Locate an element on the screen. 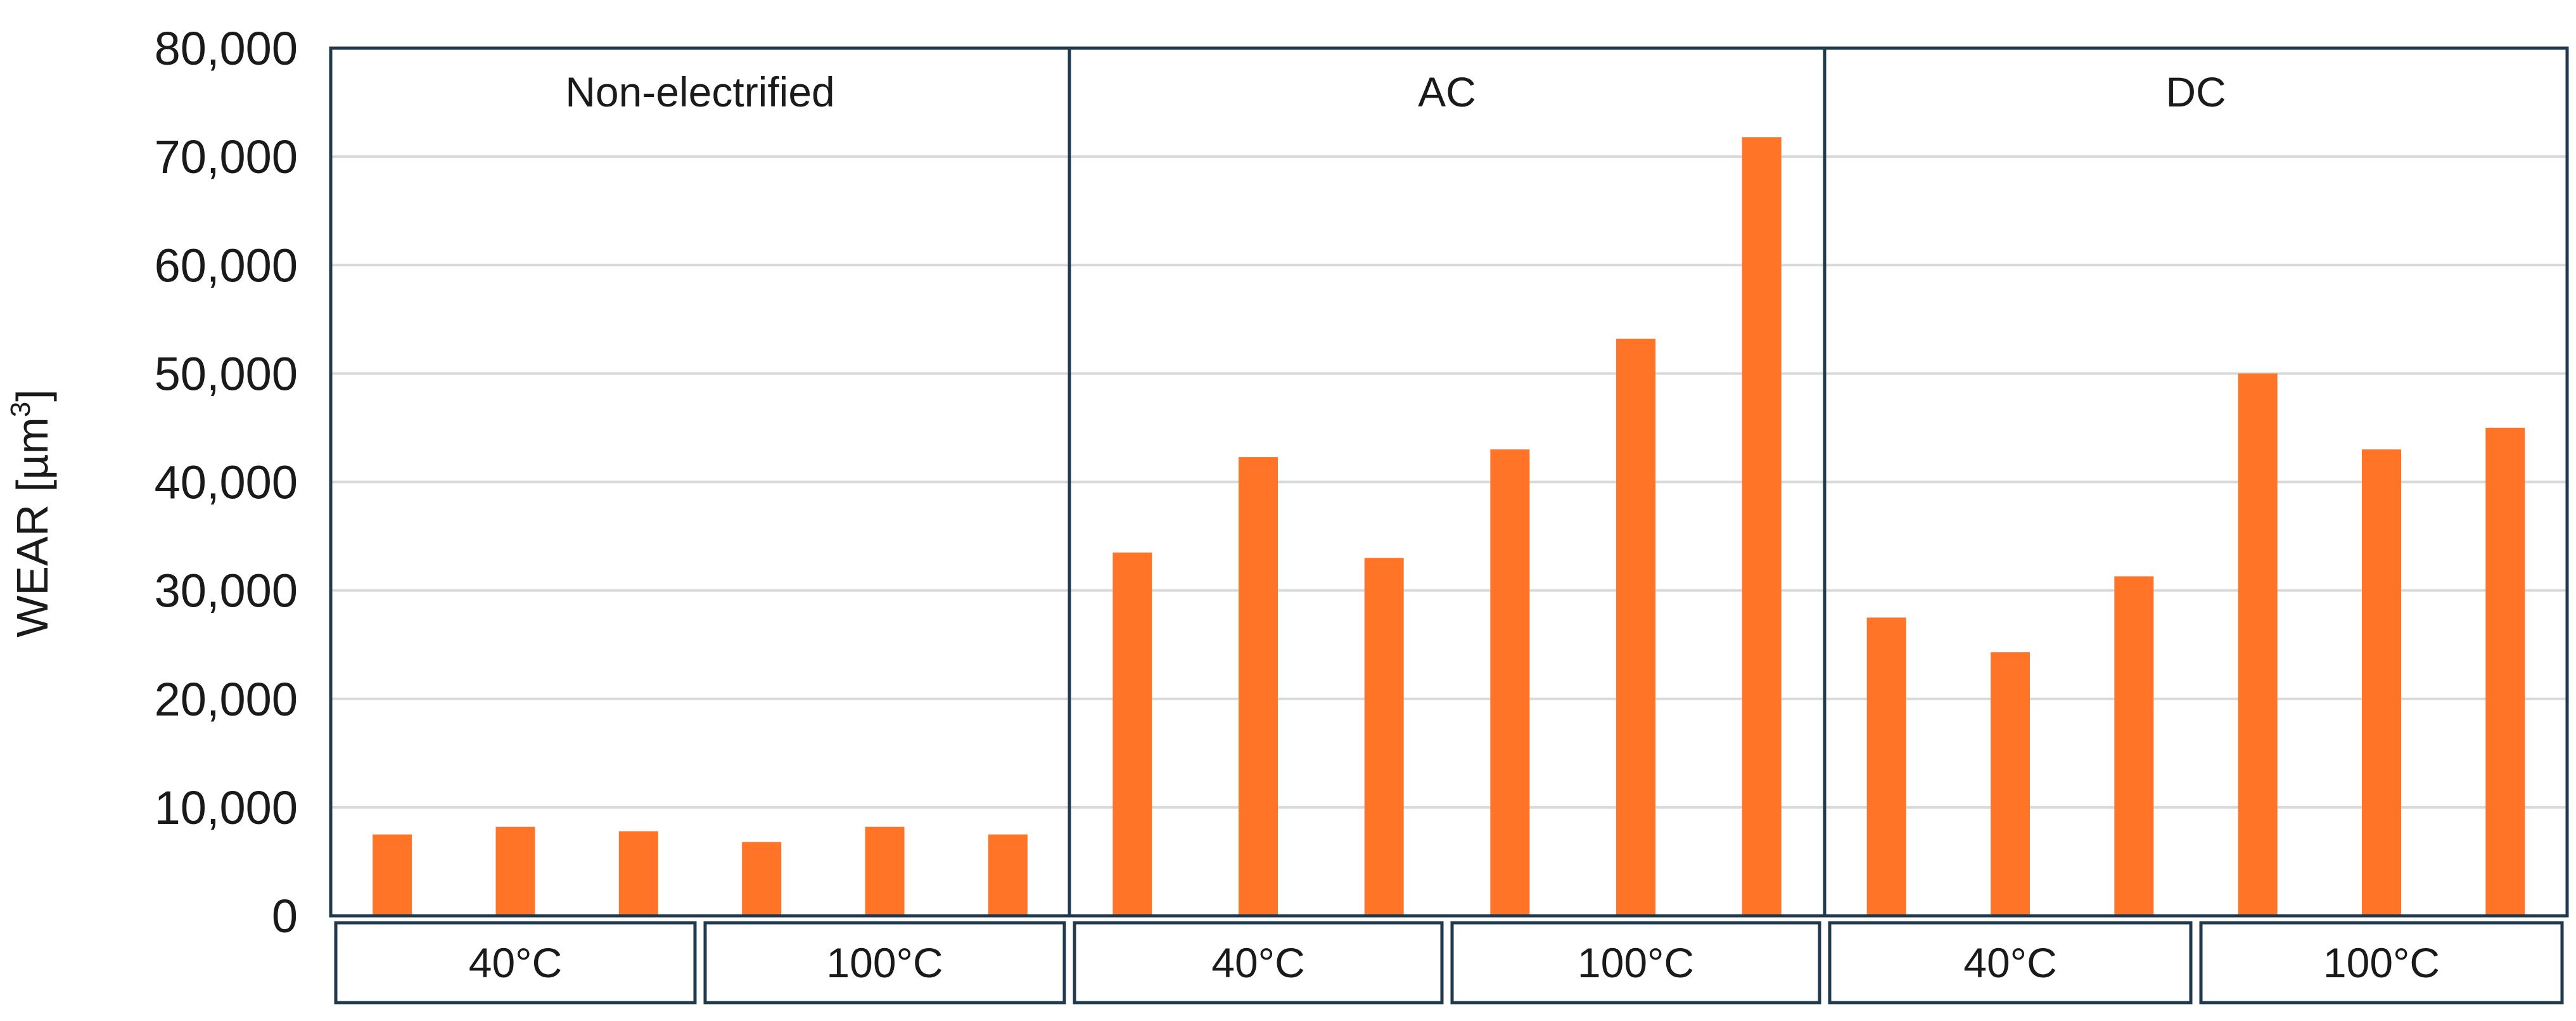 This screenshot has width=2576, height=1021. panel-label: AC is located at coordinates (1447, 91).